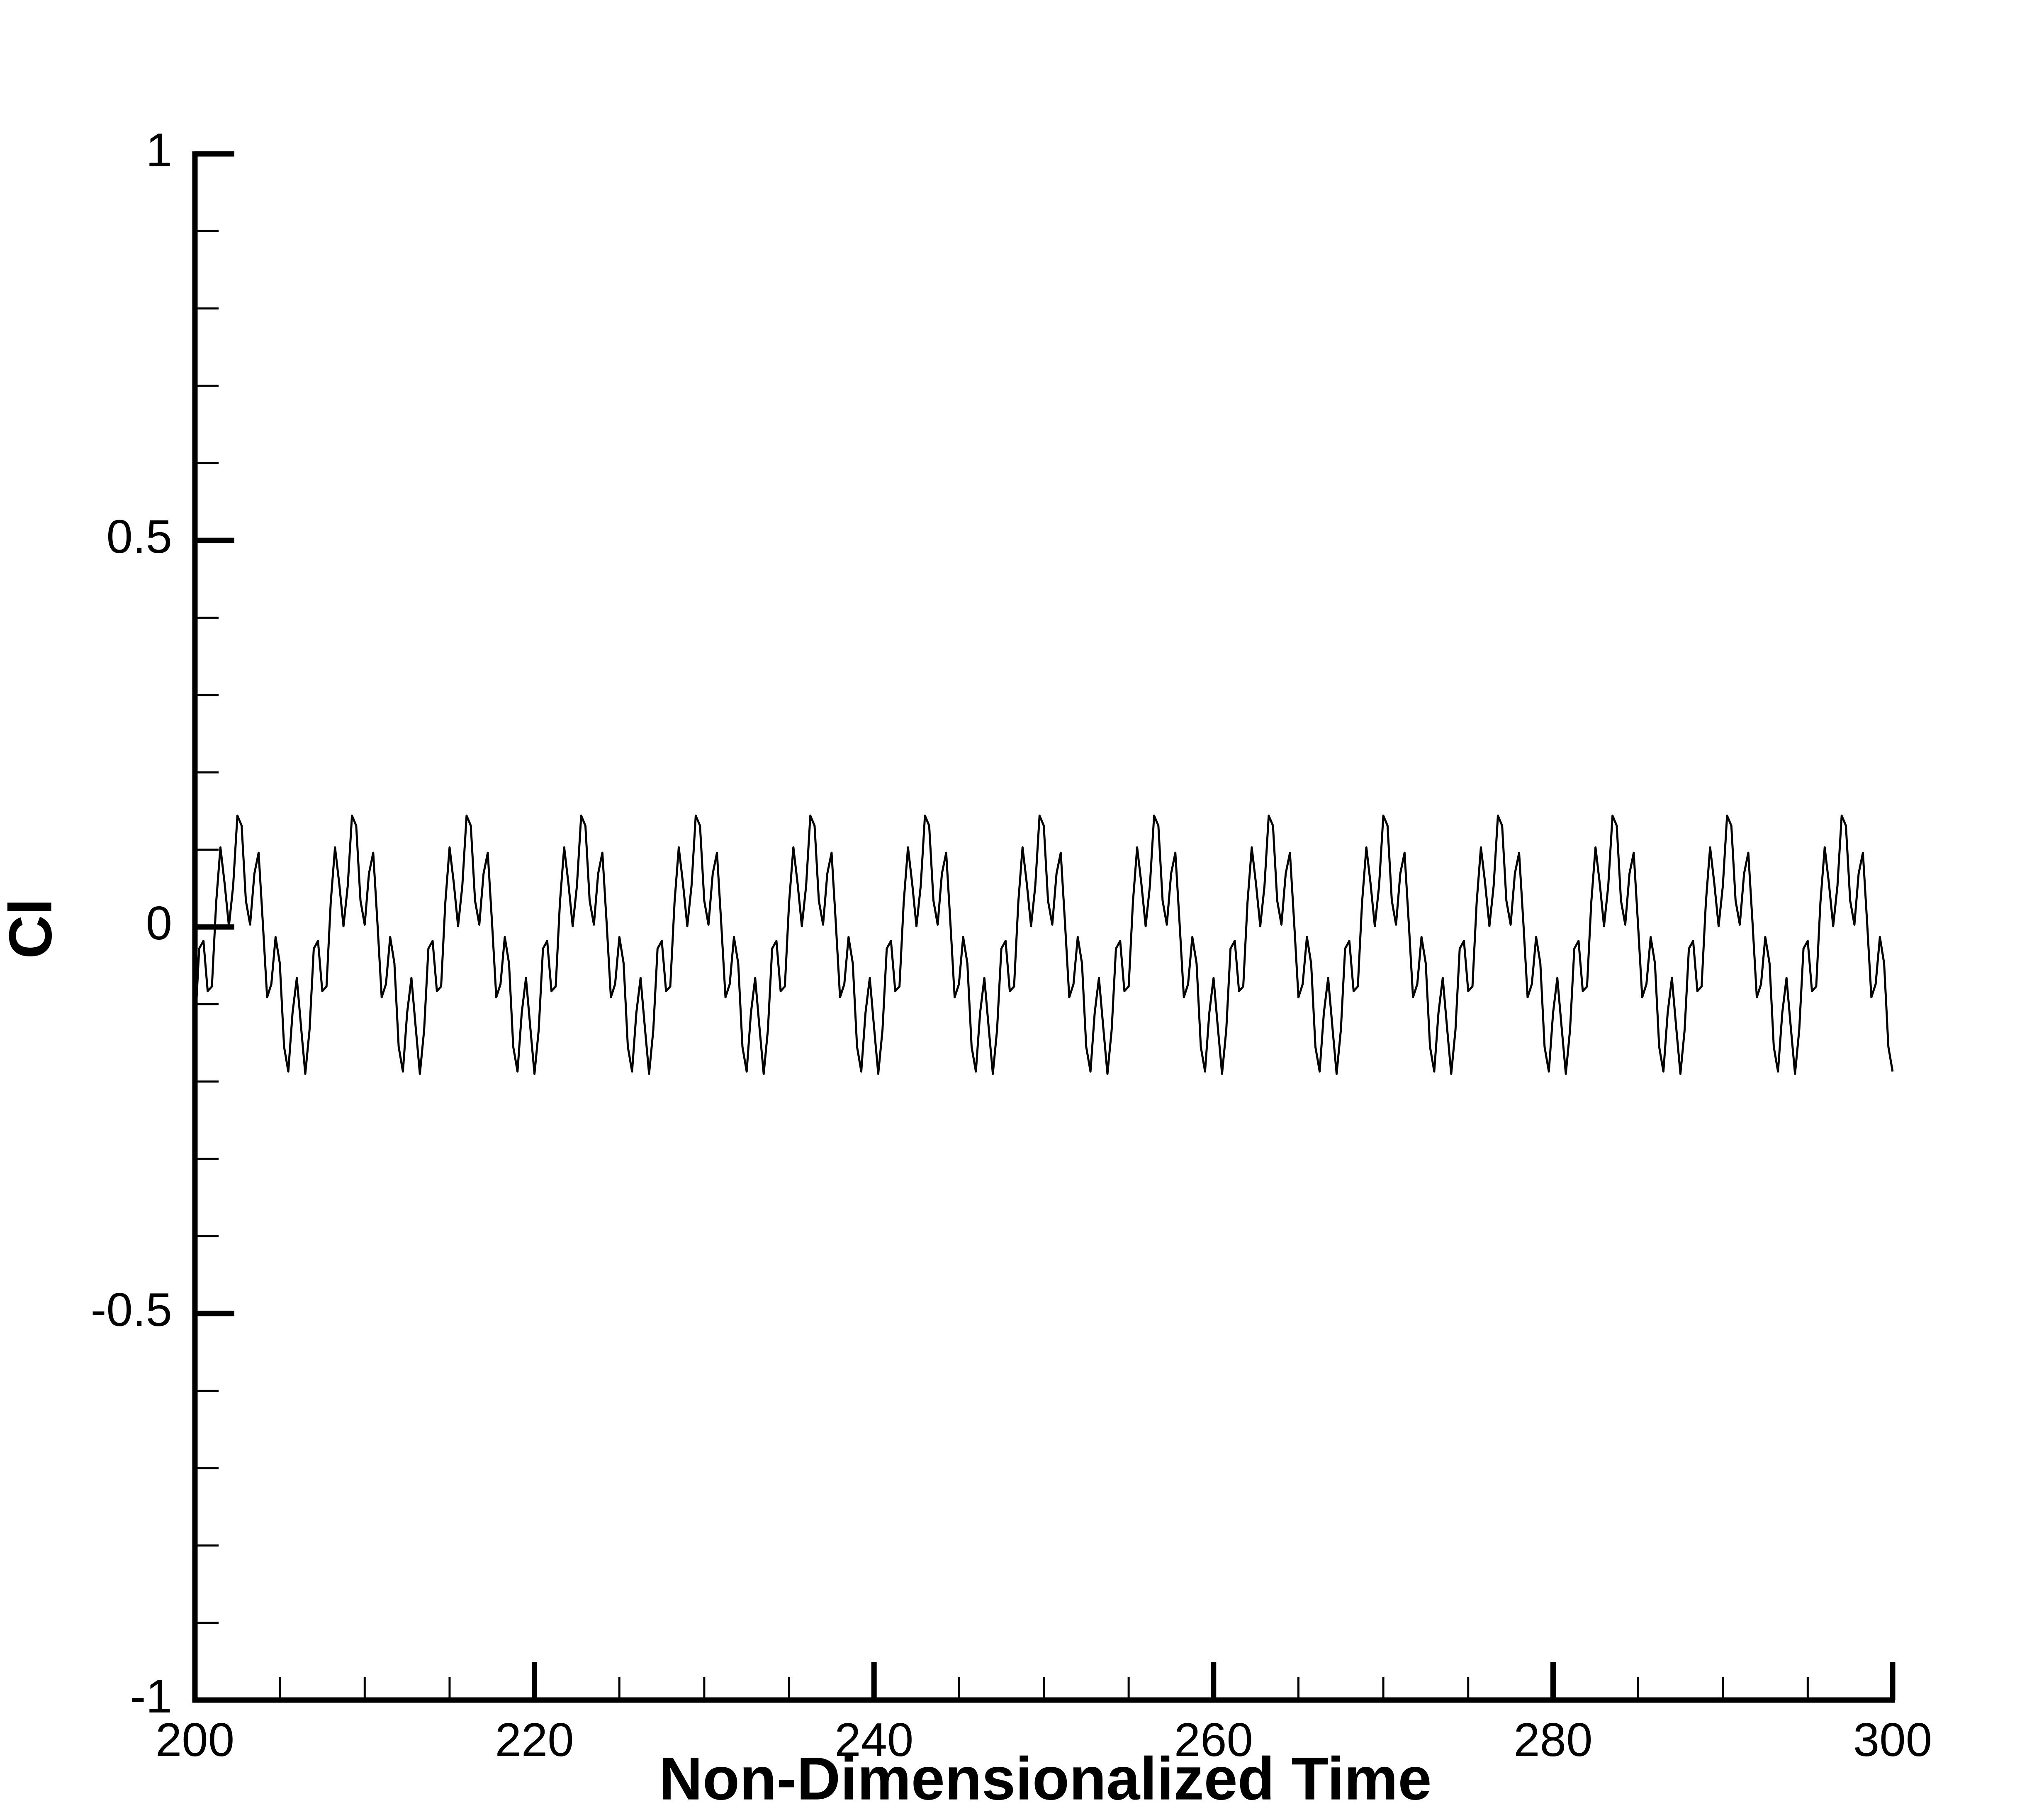  Describe the element at coordinates (159, 150) in the screenshot. I see `y-tick-label: 1` at that location.